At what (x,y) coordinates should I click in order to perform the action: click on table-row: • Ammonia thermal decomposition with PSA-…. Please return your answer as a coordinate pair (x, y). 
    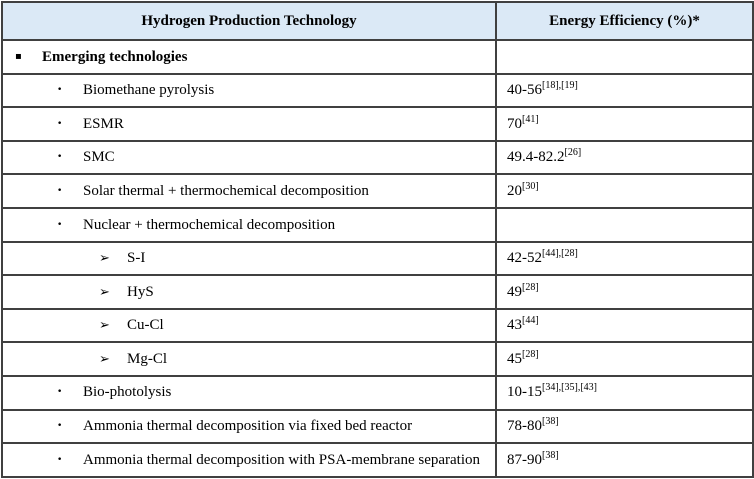
    Looking at the image, I should click on (377, 460).